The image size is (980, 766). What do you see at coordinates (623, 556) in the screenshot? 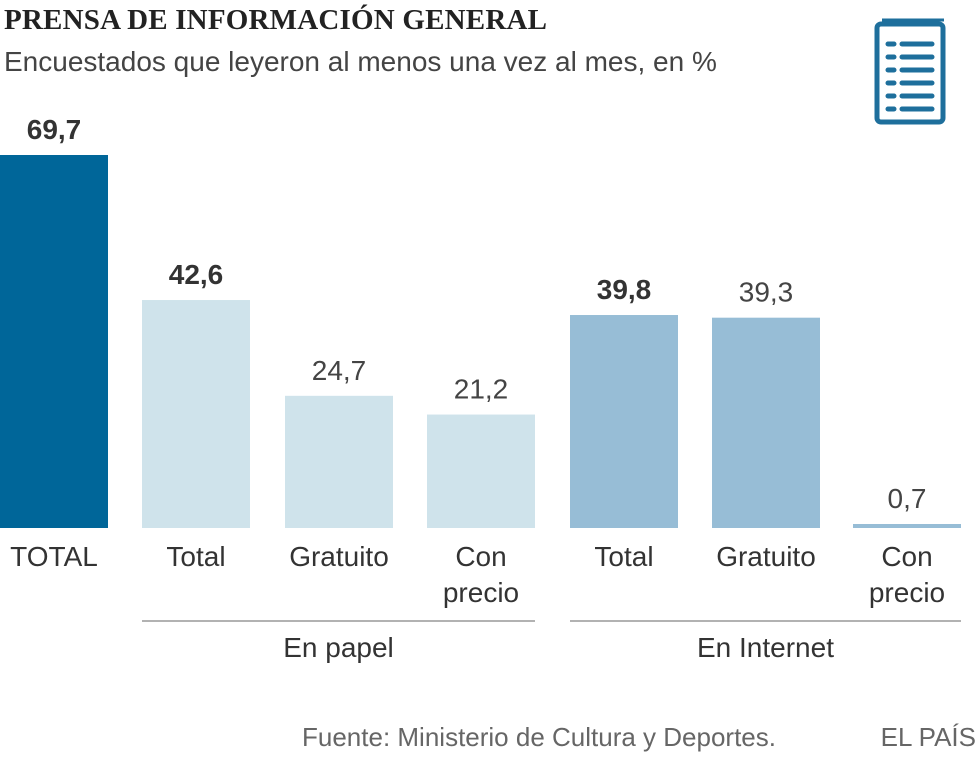
I see `category-label-4: Total` at bounding box center [623, 556].